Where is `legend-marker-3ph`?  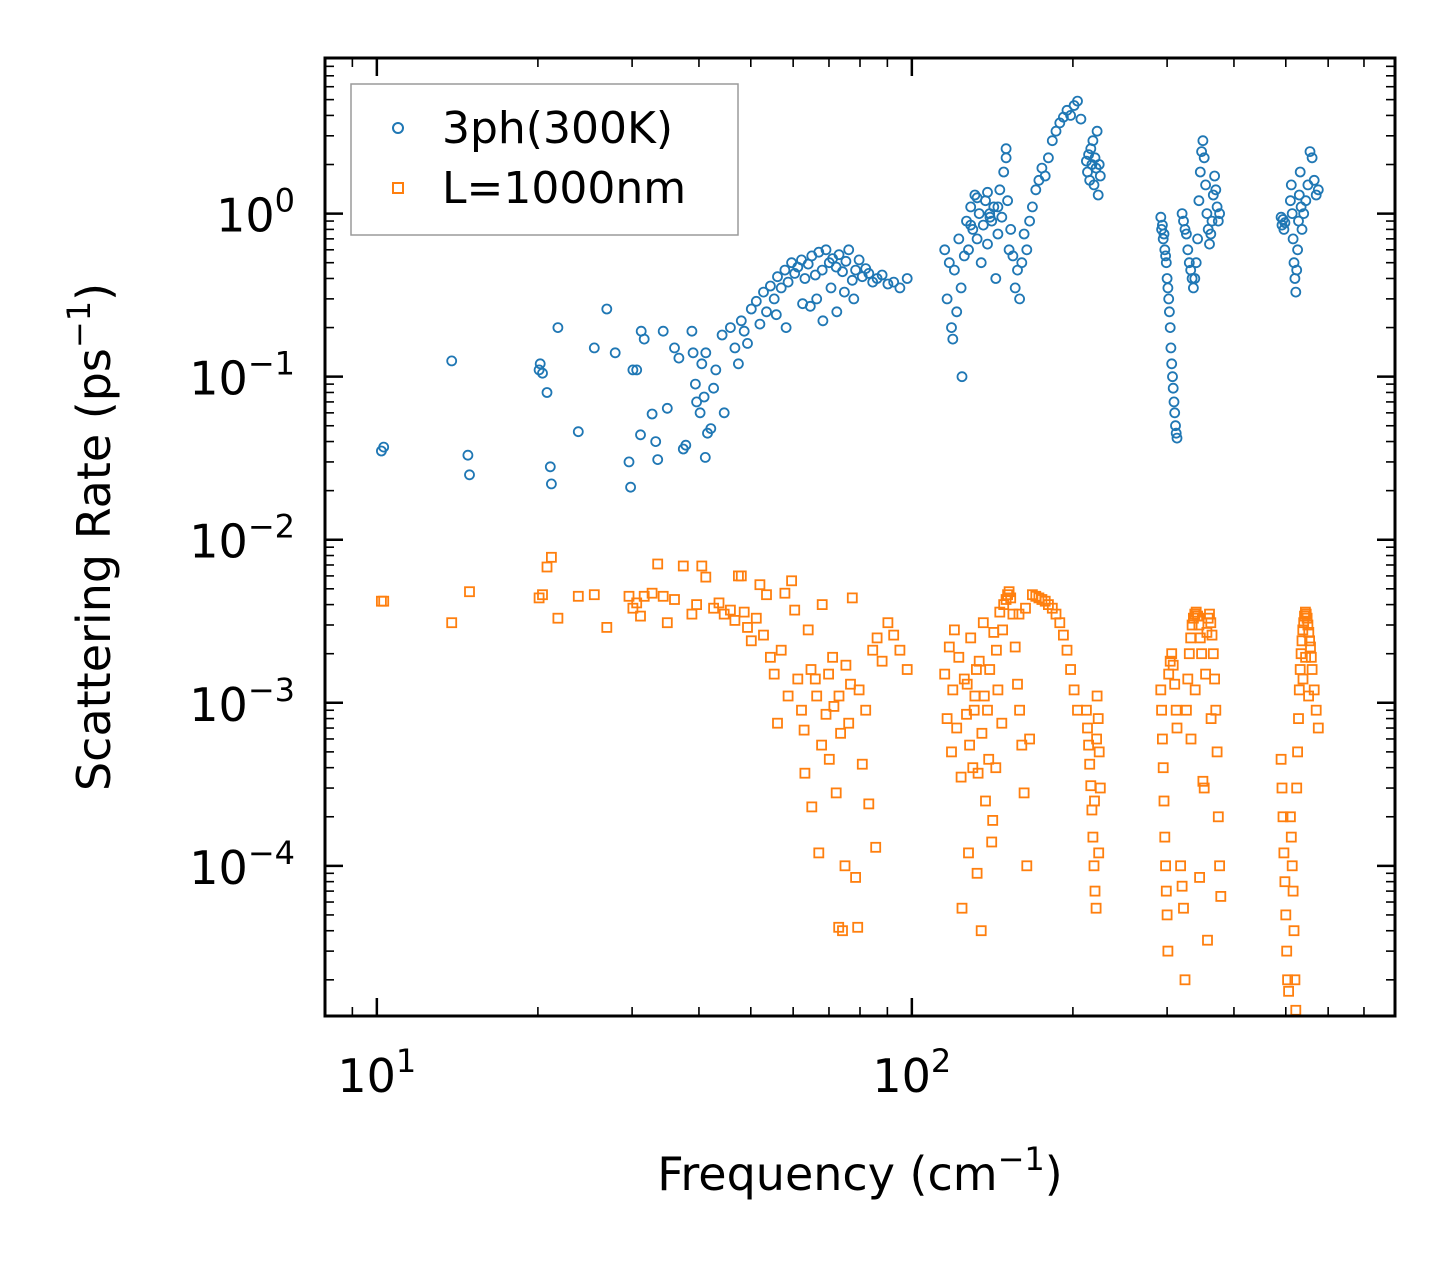 legend-marker-3ph is located at coordinates (398, 128).